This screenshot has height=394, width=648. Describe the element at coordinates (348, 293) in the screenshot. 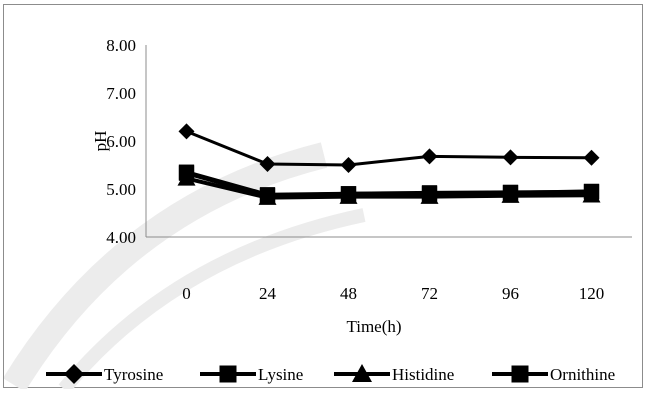

I see `x-tick-label: 48` at that location.